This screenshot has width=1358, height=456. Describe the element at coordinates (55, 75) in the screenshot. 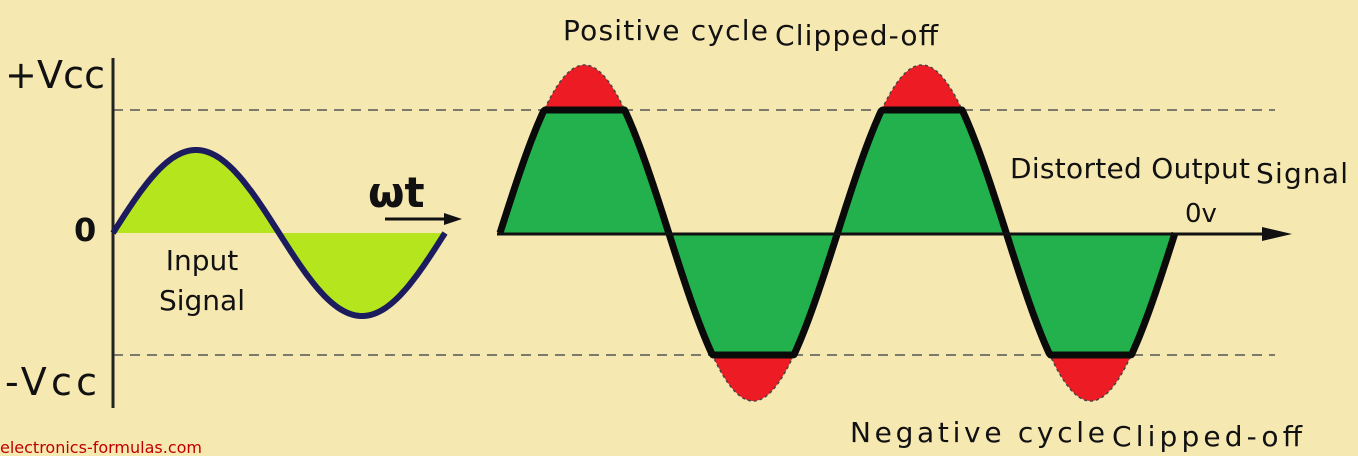

I see `label-positive-vcc: +Vcc` at that location.